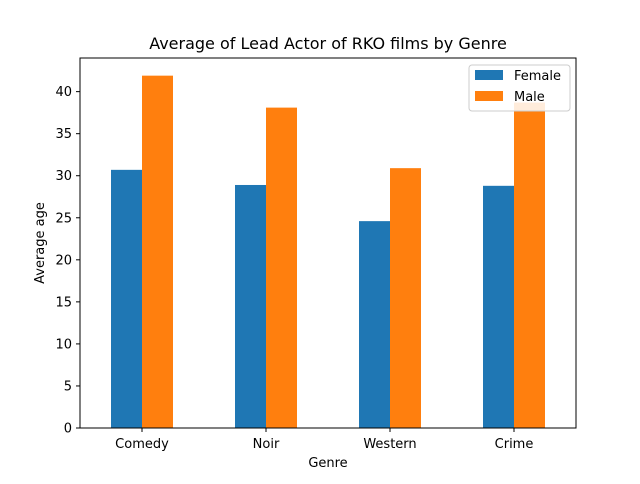 This screenshot has width=640, height=484. Describe the element at coordinates (63, 176) in the screenshot. I see `y-tick-label: 30` at that location.